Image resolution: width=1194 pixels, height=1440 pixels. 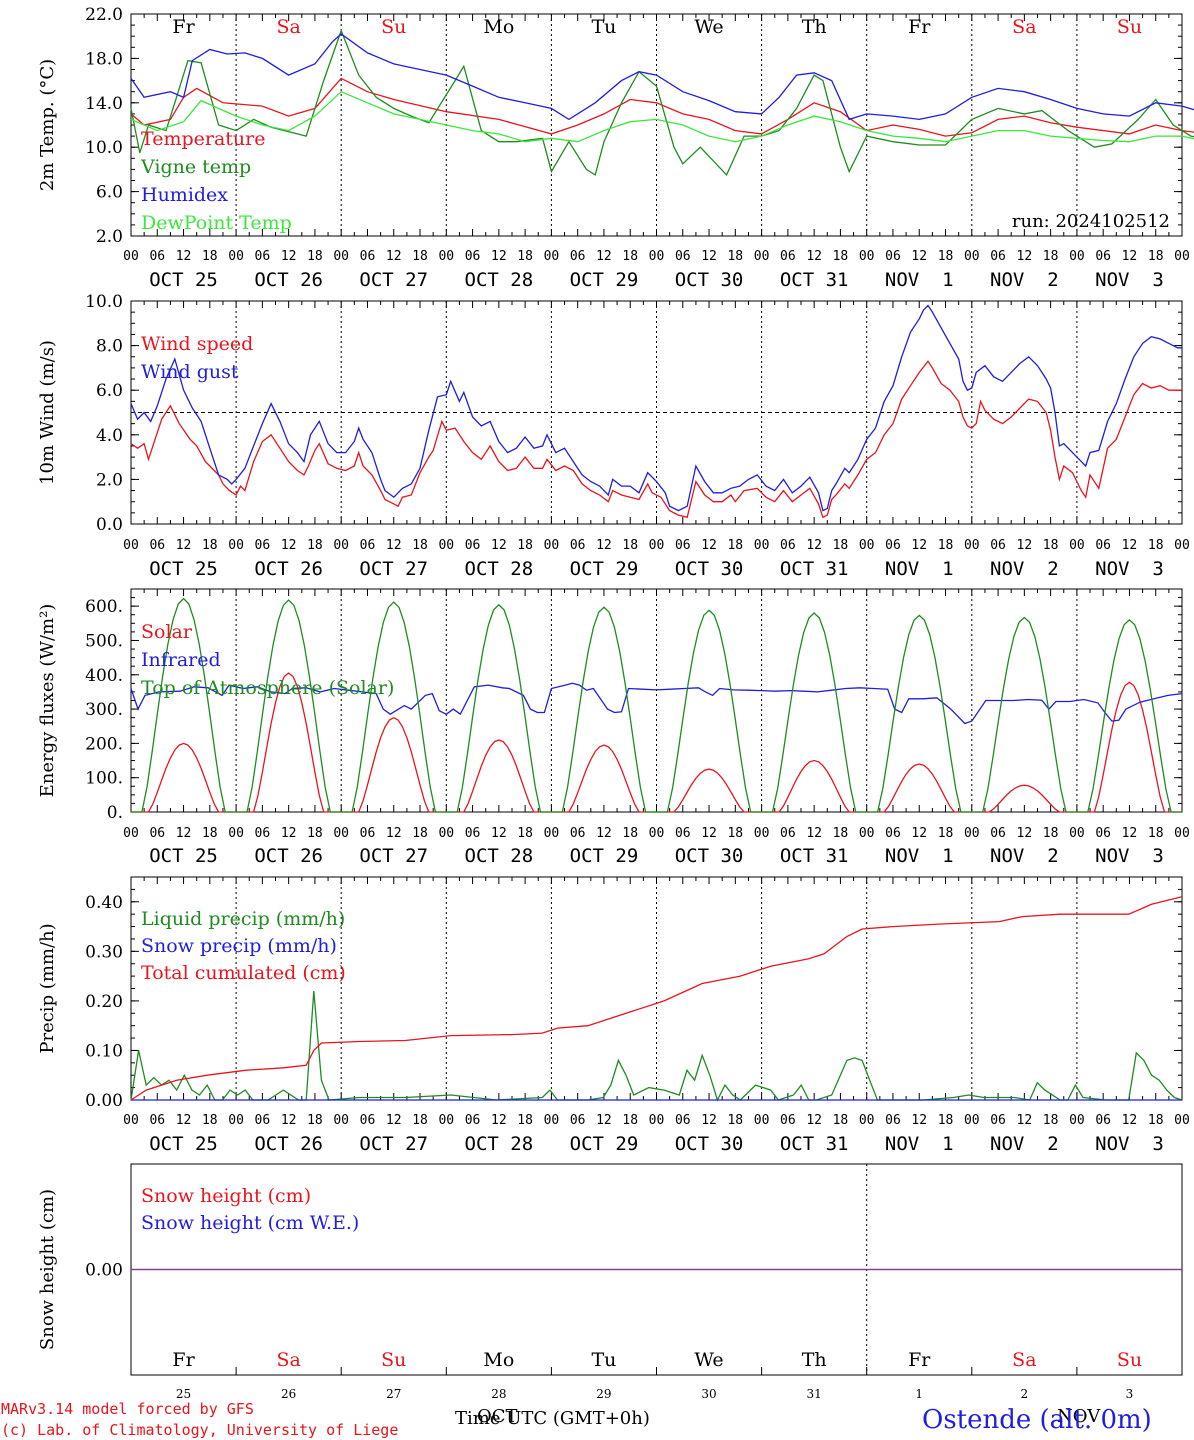 I want to click on y-tick-label: 300., so click(x=104, y=710).